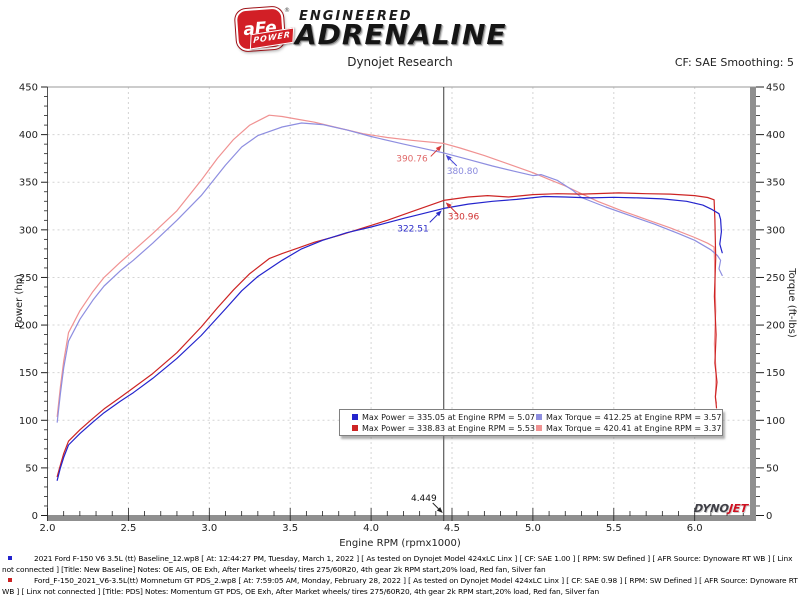  What do you see at coordinates (401, 34) in the screenshot?
I see `brand-adrenaline: ADRENALINE` at bounding box center [401, 34].